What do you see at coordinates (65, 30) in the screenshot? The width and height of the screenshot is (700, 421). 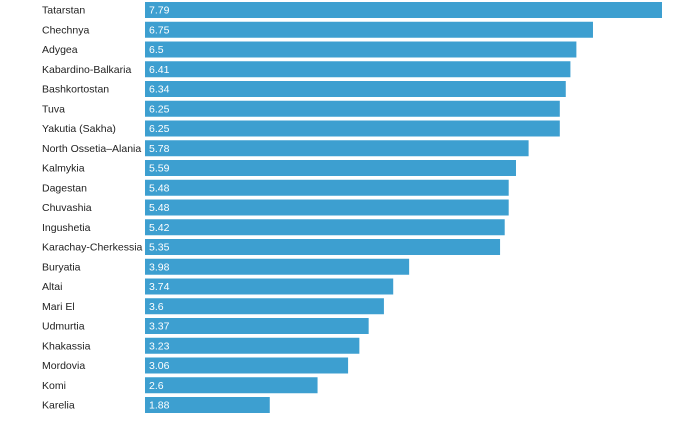 I see `category-label: Chechnya` at bounding box center [65, 30].